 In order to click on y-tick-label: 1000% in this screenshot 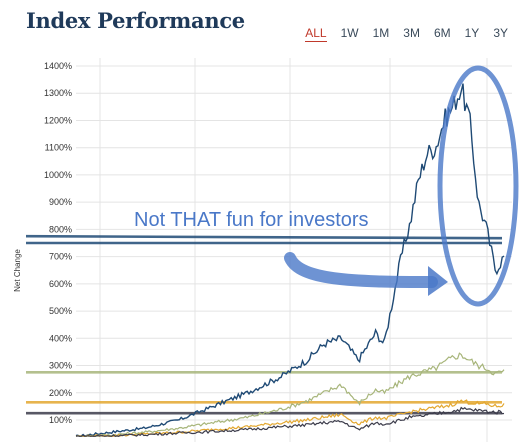, I will do `click(58, 175)`.